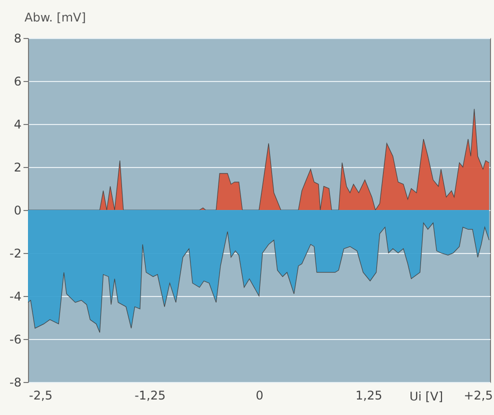 This screenshot has height=415, width=494. Describe the element at coordinates (16, 253) in the screenshot. I see `y-tick-label: -2` at that location.